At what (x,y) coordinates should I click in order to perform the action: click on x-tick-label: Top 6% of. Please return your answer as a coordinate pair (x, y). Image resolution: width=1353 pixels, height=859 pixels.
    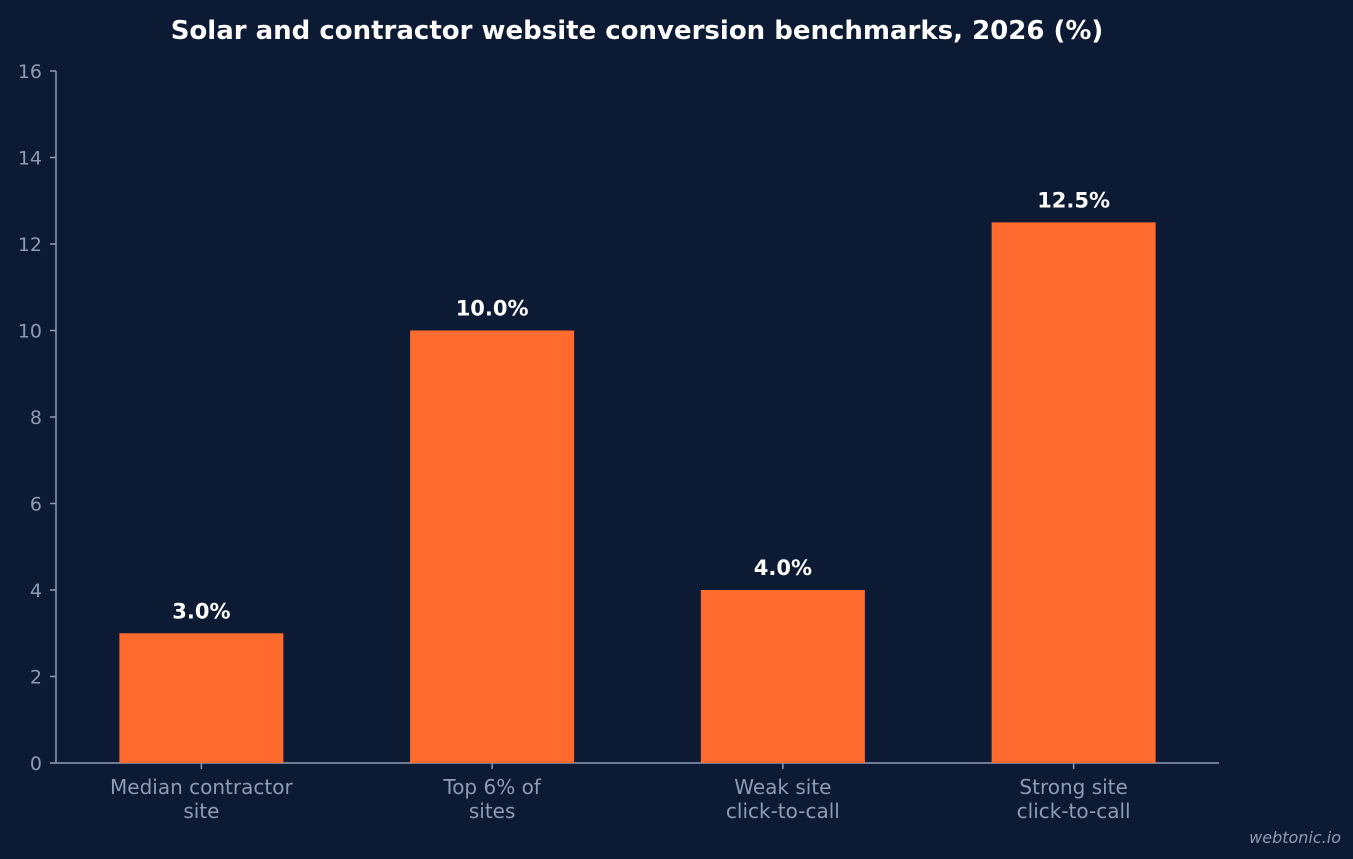
    Looking at the image, I should click on (491, 787).